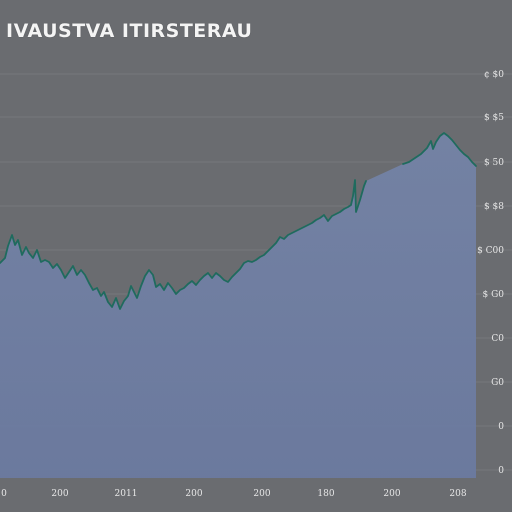 The width and height of the screenshot is (512, 512). Describe the element at coordinates (4, 494) in the screenshot. I see `x-tick-label: 0` at that location.